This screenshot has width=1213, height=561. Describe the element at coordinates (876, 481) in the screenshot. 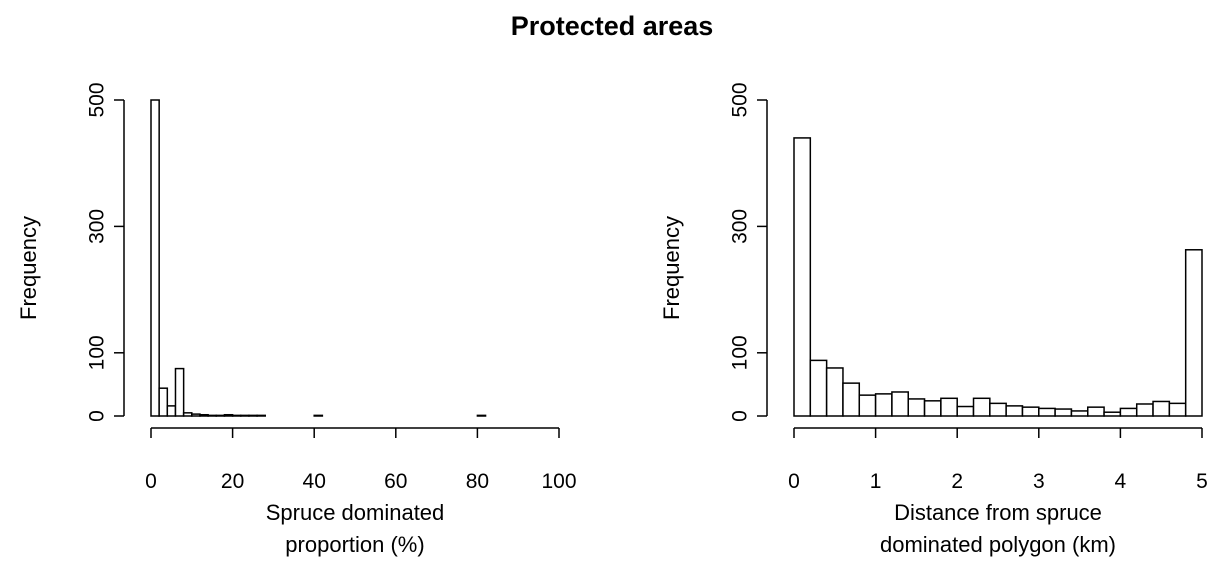

I see `x-tick-label: 1` at that location.